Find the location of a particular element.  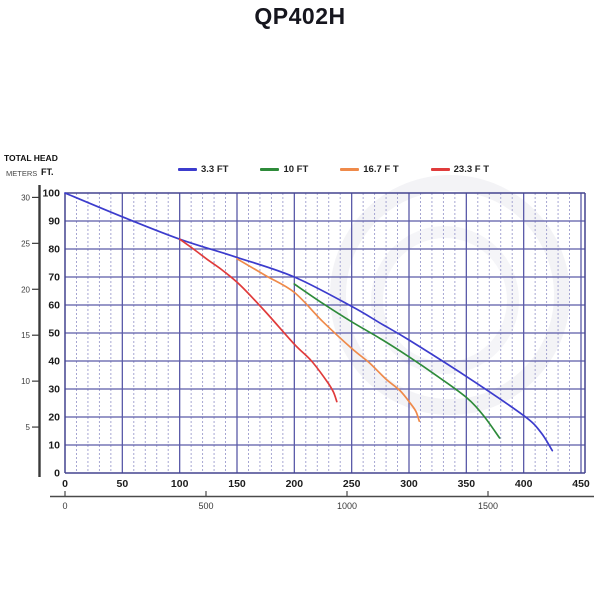

total-head-label: TOTAL HEAD is located at coordinates (31, 158).